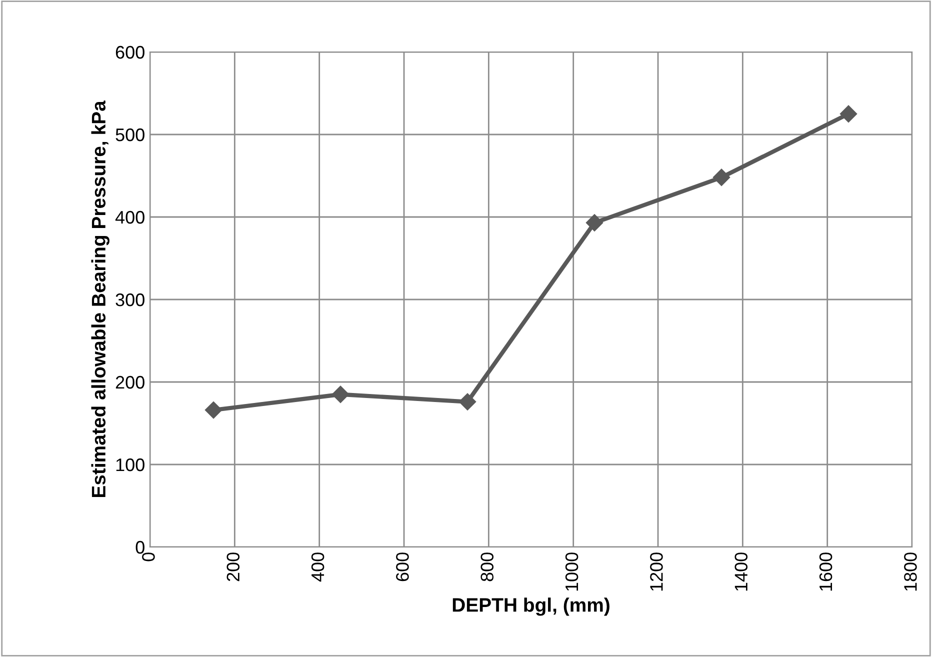 This screenshot has width=932, height=657. What do you see at coordinates (741, 571) in the screenshot?
I see `x-tick-label: 1400` at bounding box center [741, 571].